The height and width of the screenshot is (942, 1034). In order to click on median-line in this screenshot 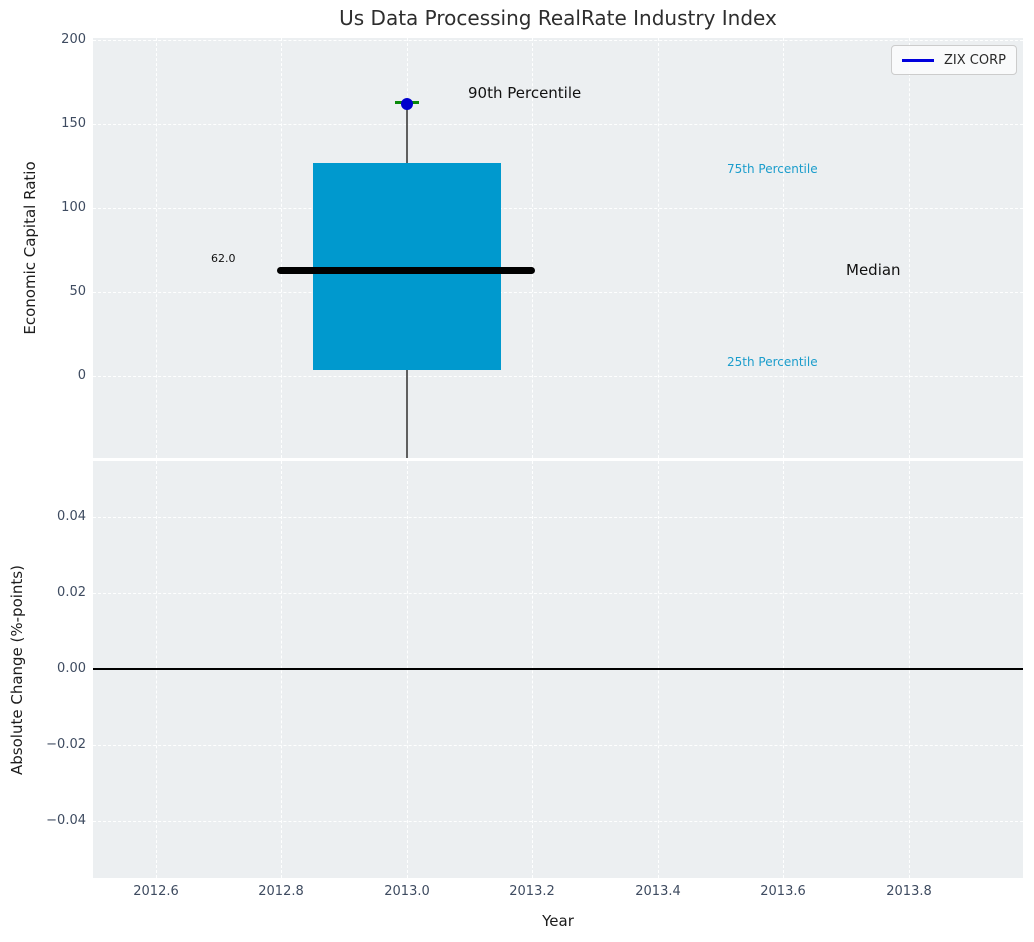, I will do `click(406, 270)`.